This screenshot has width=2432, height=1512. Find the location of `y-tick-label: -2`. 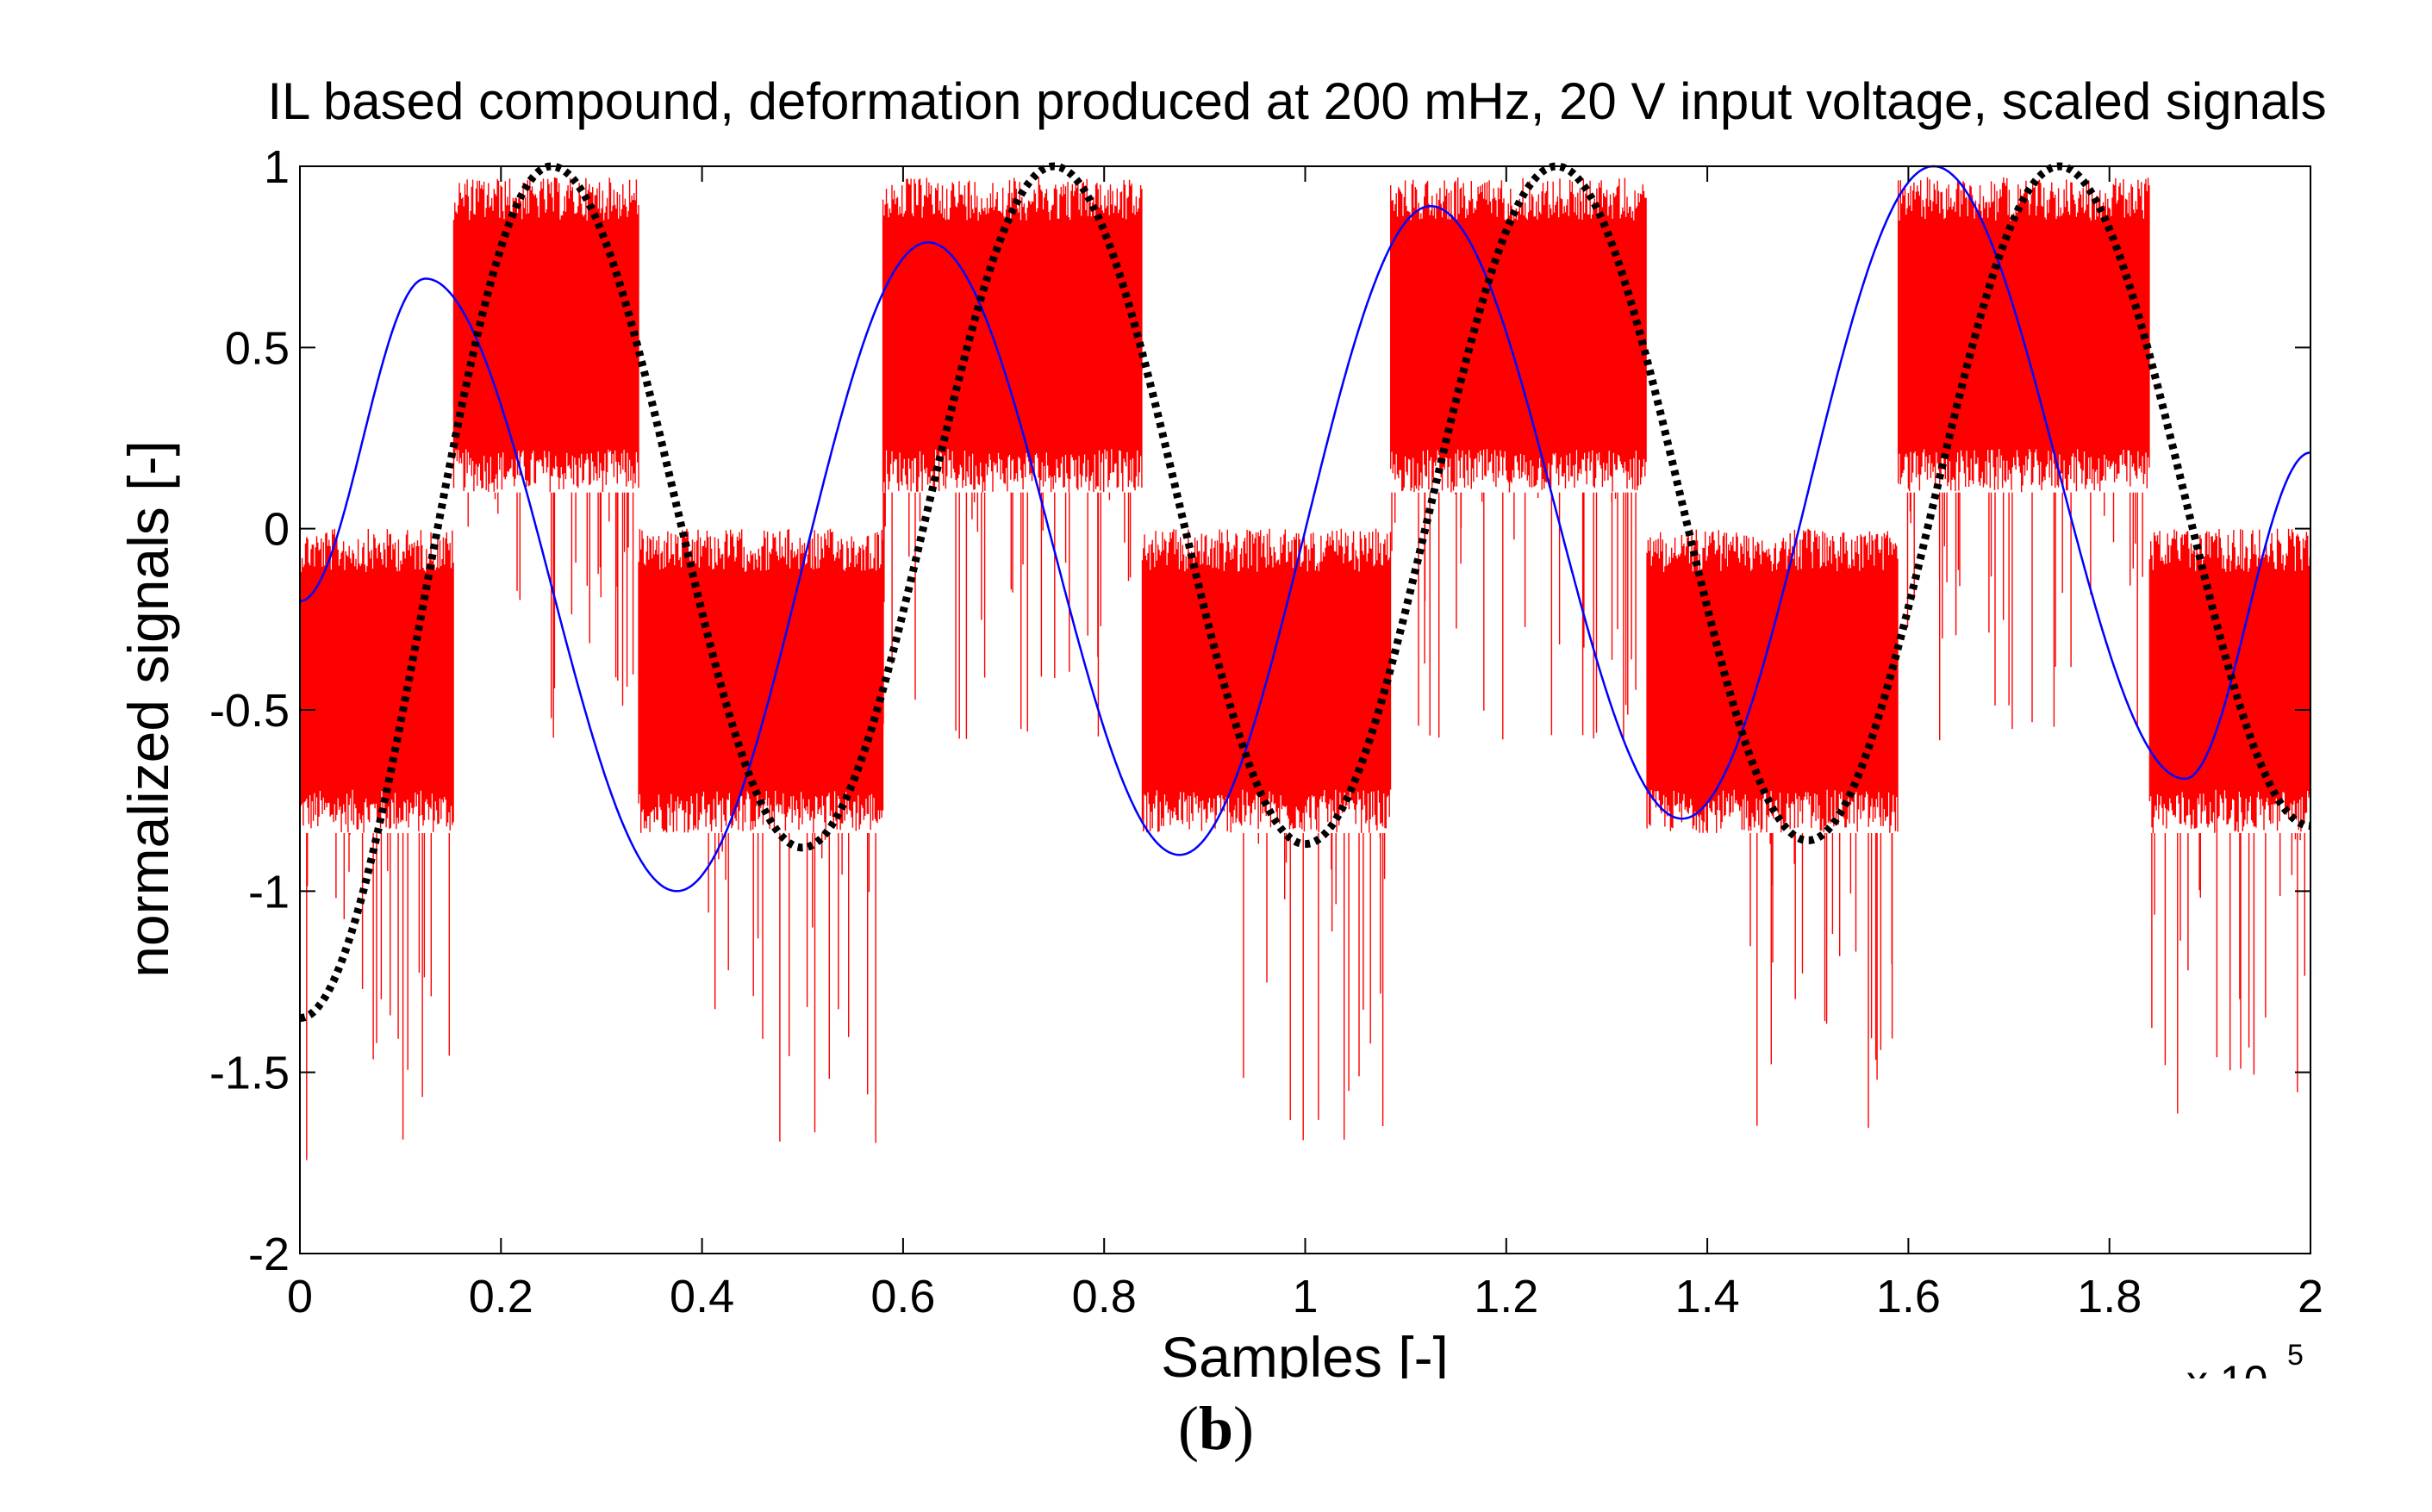

y-tick-label: -2 is located at coordinates (269, 1255).